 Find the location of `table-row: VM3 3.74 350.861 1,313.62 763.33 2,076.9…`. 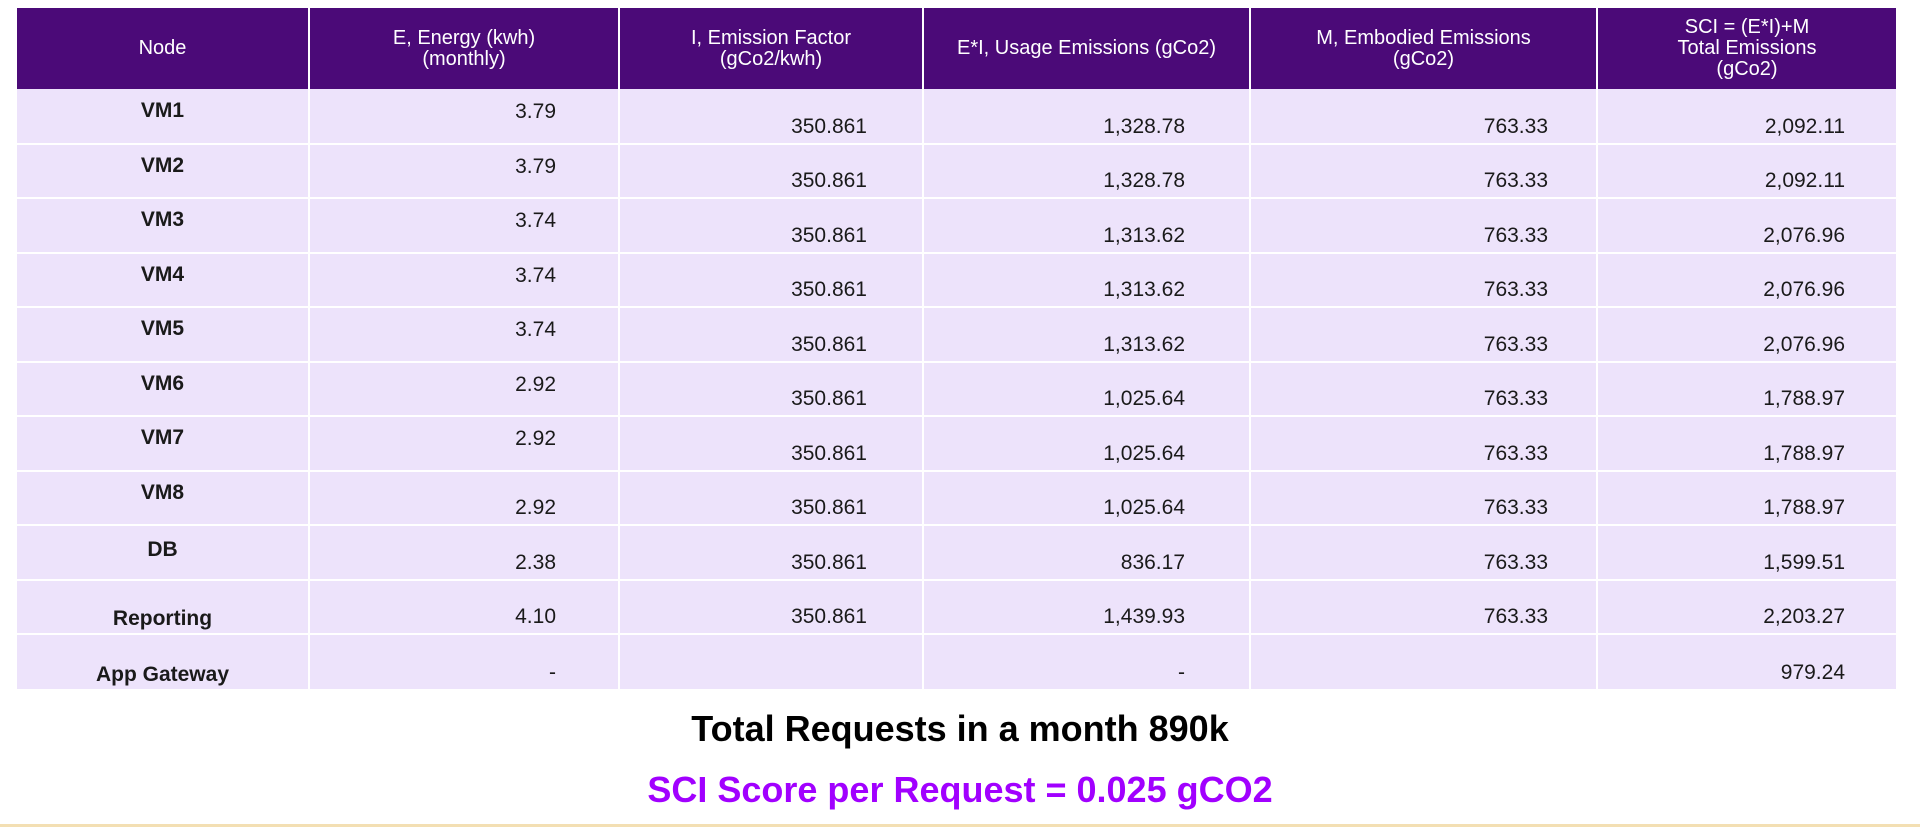

table-row: VM3 3.74 350.861 1,313.62 763.33 2,076.9… is located at coordinates (956, 226).